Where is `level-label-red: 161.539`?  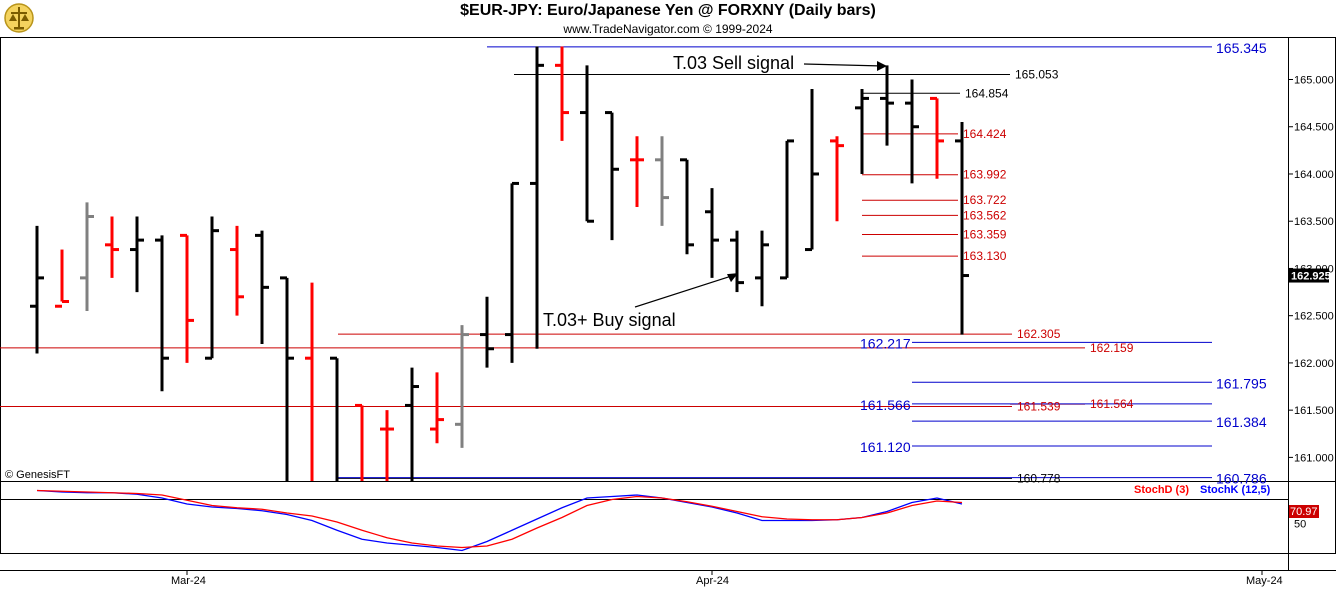 level-label-red: 161.539 is located at coordinates (1039, 406).